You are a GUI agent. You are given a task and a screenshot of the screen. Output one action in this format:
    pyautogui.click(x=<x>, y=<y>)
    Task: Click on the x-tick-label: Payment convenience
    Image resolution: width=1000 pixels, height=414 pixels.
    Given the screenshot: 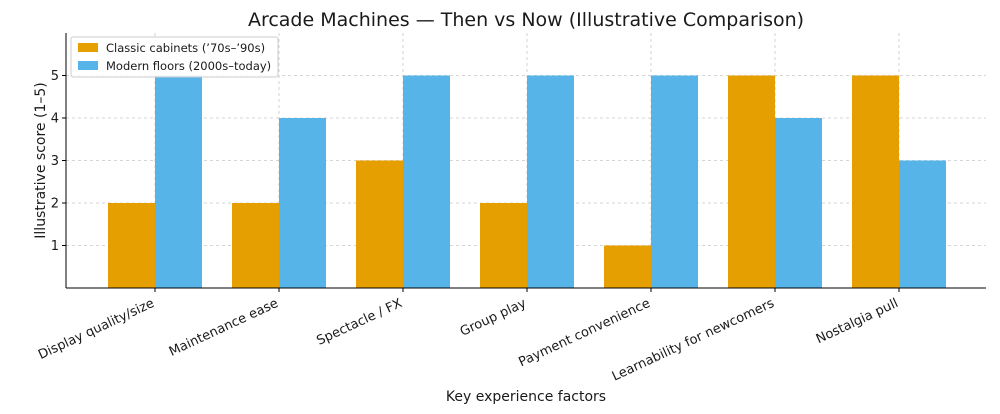 What is the action you would take?
    pyautogui.click(x=584, y=333)
    